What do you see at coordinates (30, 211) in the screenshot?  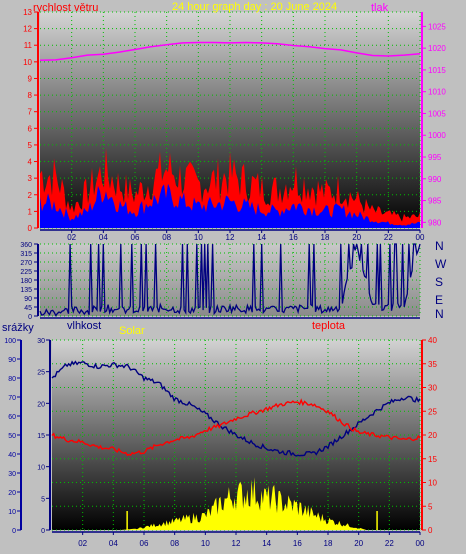 I see `wind-axis-tick-label: 1` at bounding box center [30, 211].